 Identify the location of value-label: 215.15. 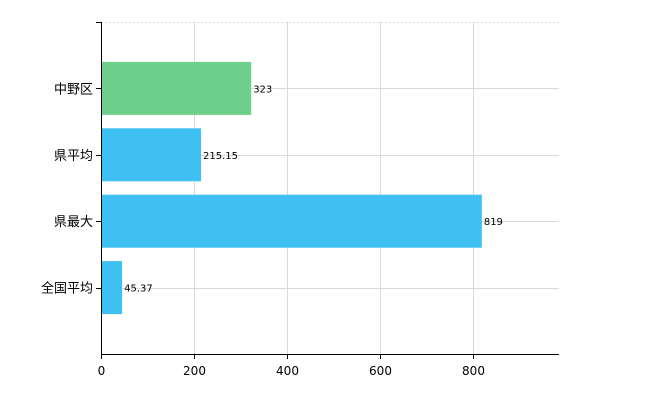
(220, 156).